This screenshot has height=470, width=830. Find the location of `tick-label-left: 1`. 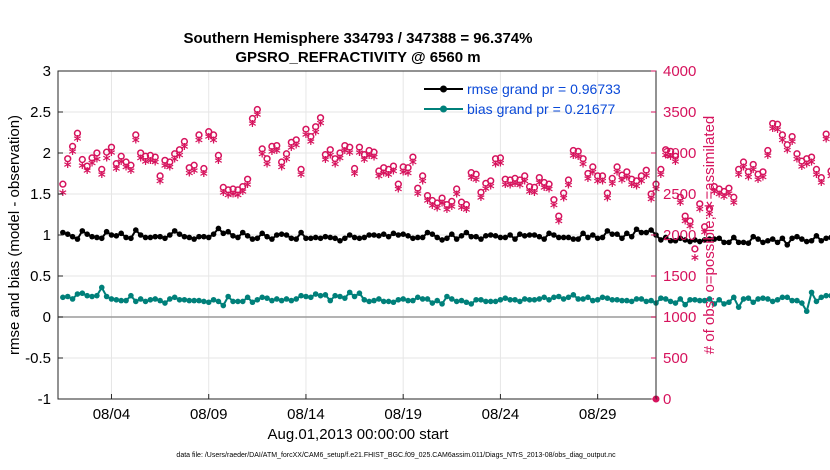

tick-label-left: 1 is located at coordinates (47, 235).